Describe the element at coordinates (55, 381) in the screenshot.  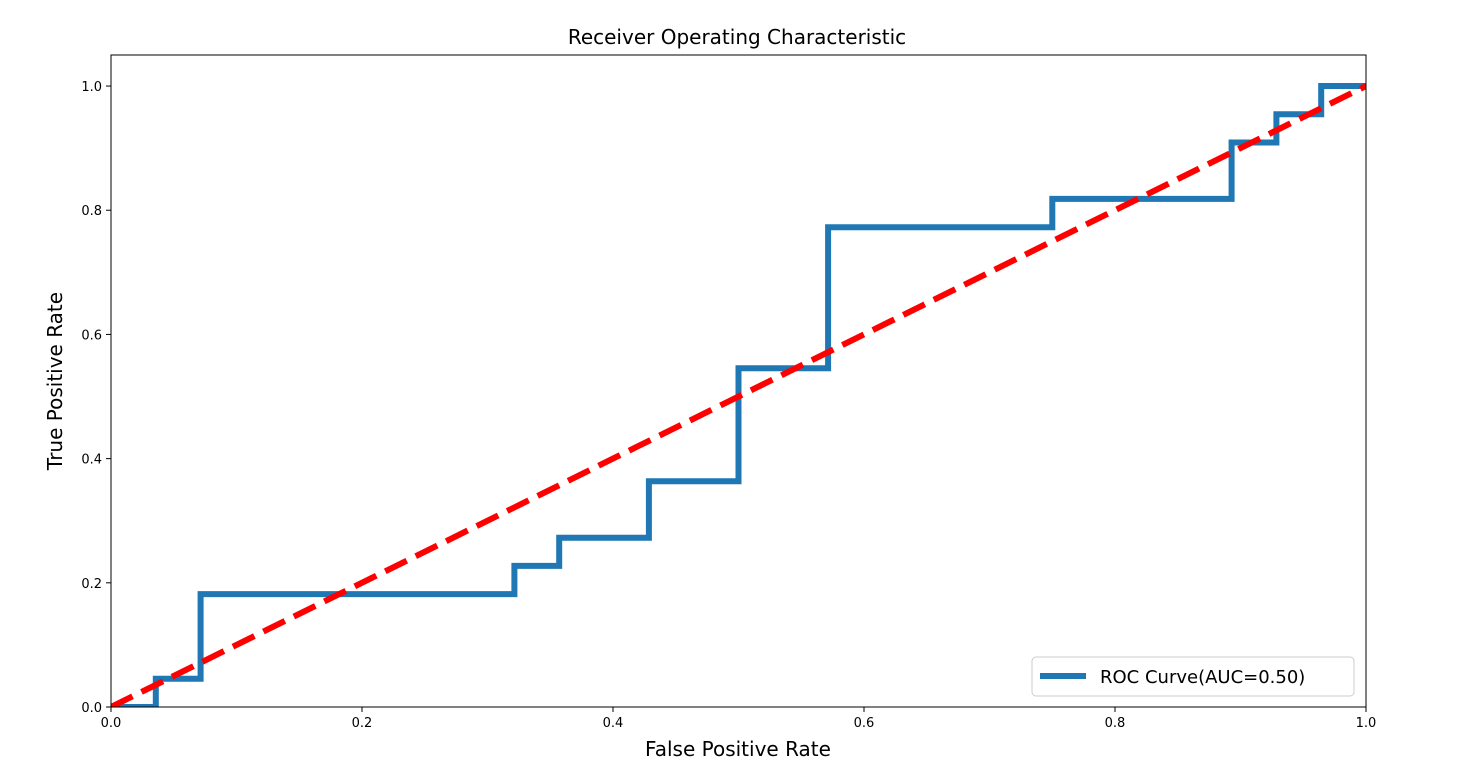
I see `y-axis-label: True Positive Rate` at that location.